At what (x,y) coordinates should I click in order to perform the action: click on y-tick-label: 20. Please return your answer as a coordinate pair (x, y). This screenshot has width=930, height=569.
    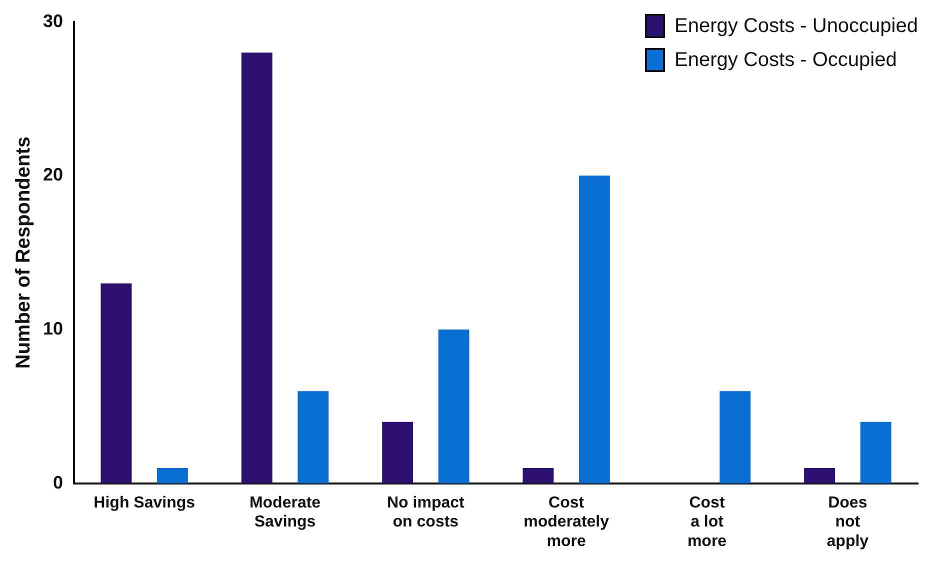
    Looking at the image, I should click on (53, 174).